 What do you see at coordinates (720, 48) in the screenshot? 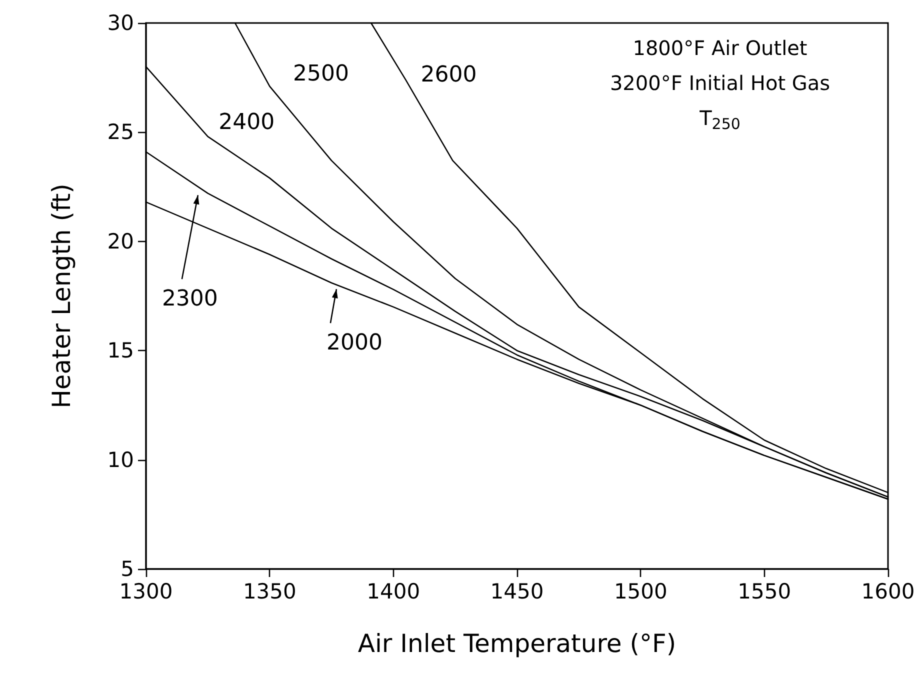
I see `annotation: 1800°F Air Outlet` at bounding box center [720, 48].